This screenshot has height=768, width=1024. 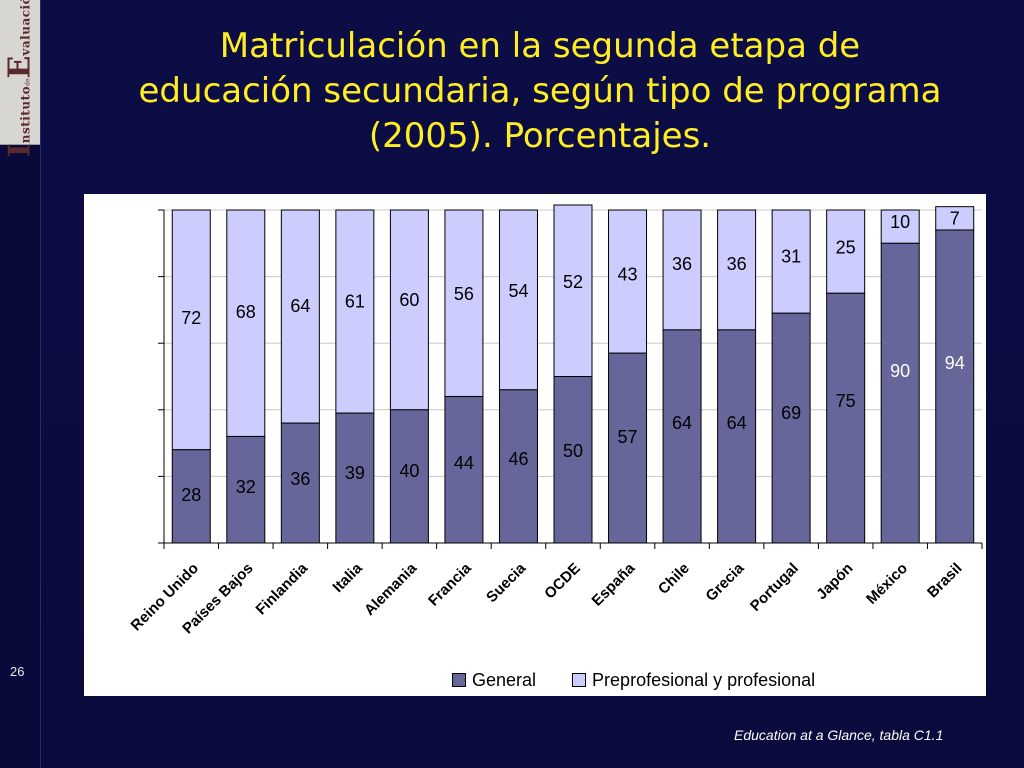 I want to click on x-tick-label: Francia, so click(x=450, y=584).